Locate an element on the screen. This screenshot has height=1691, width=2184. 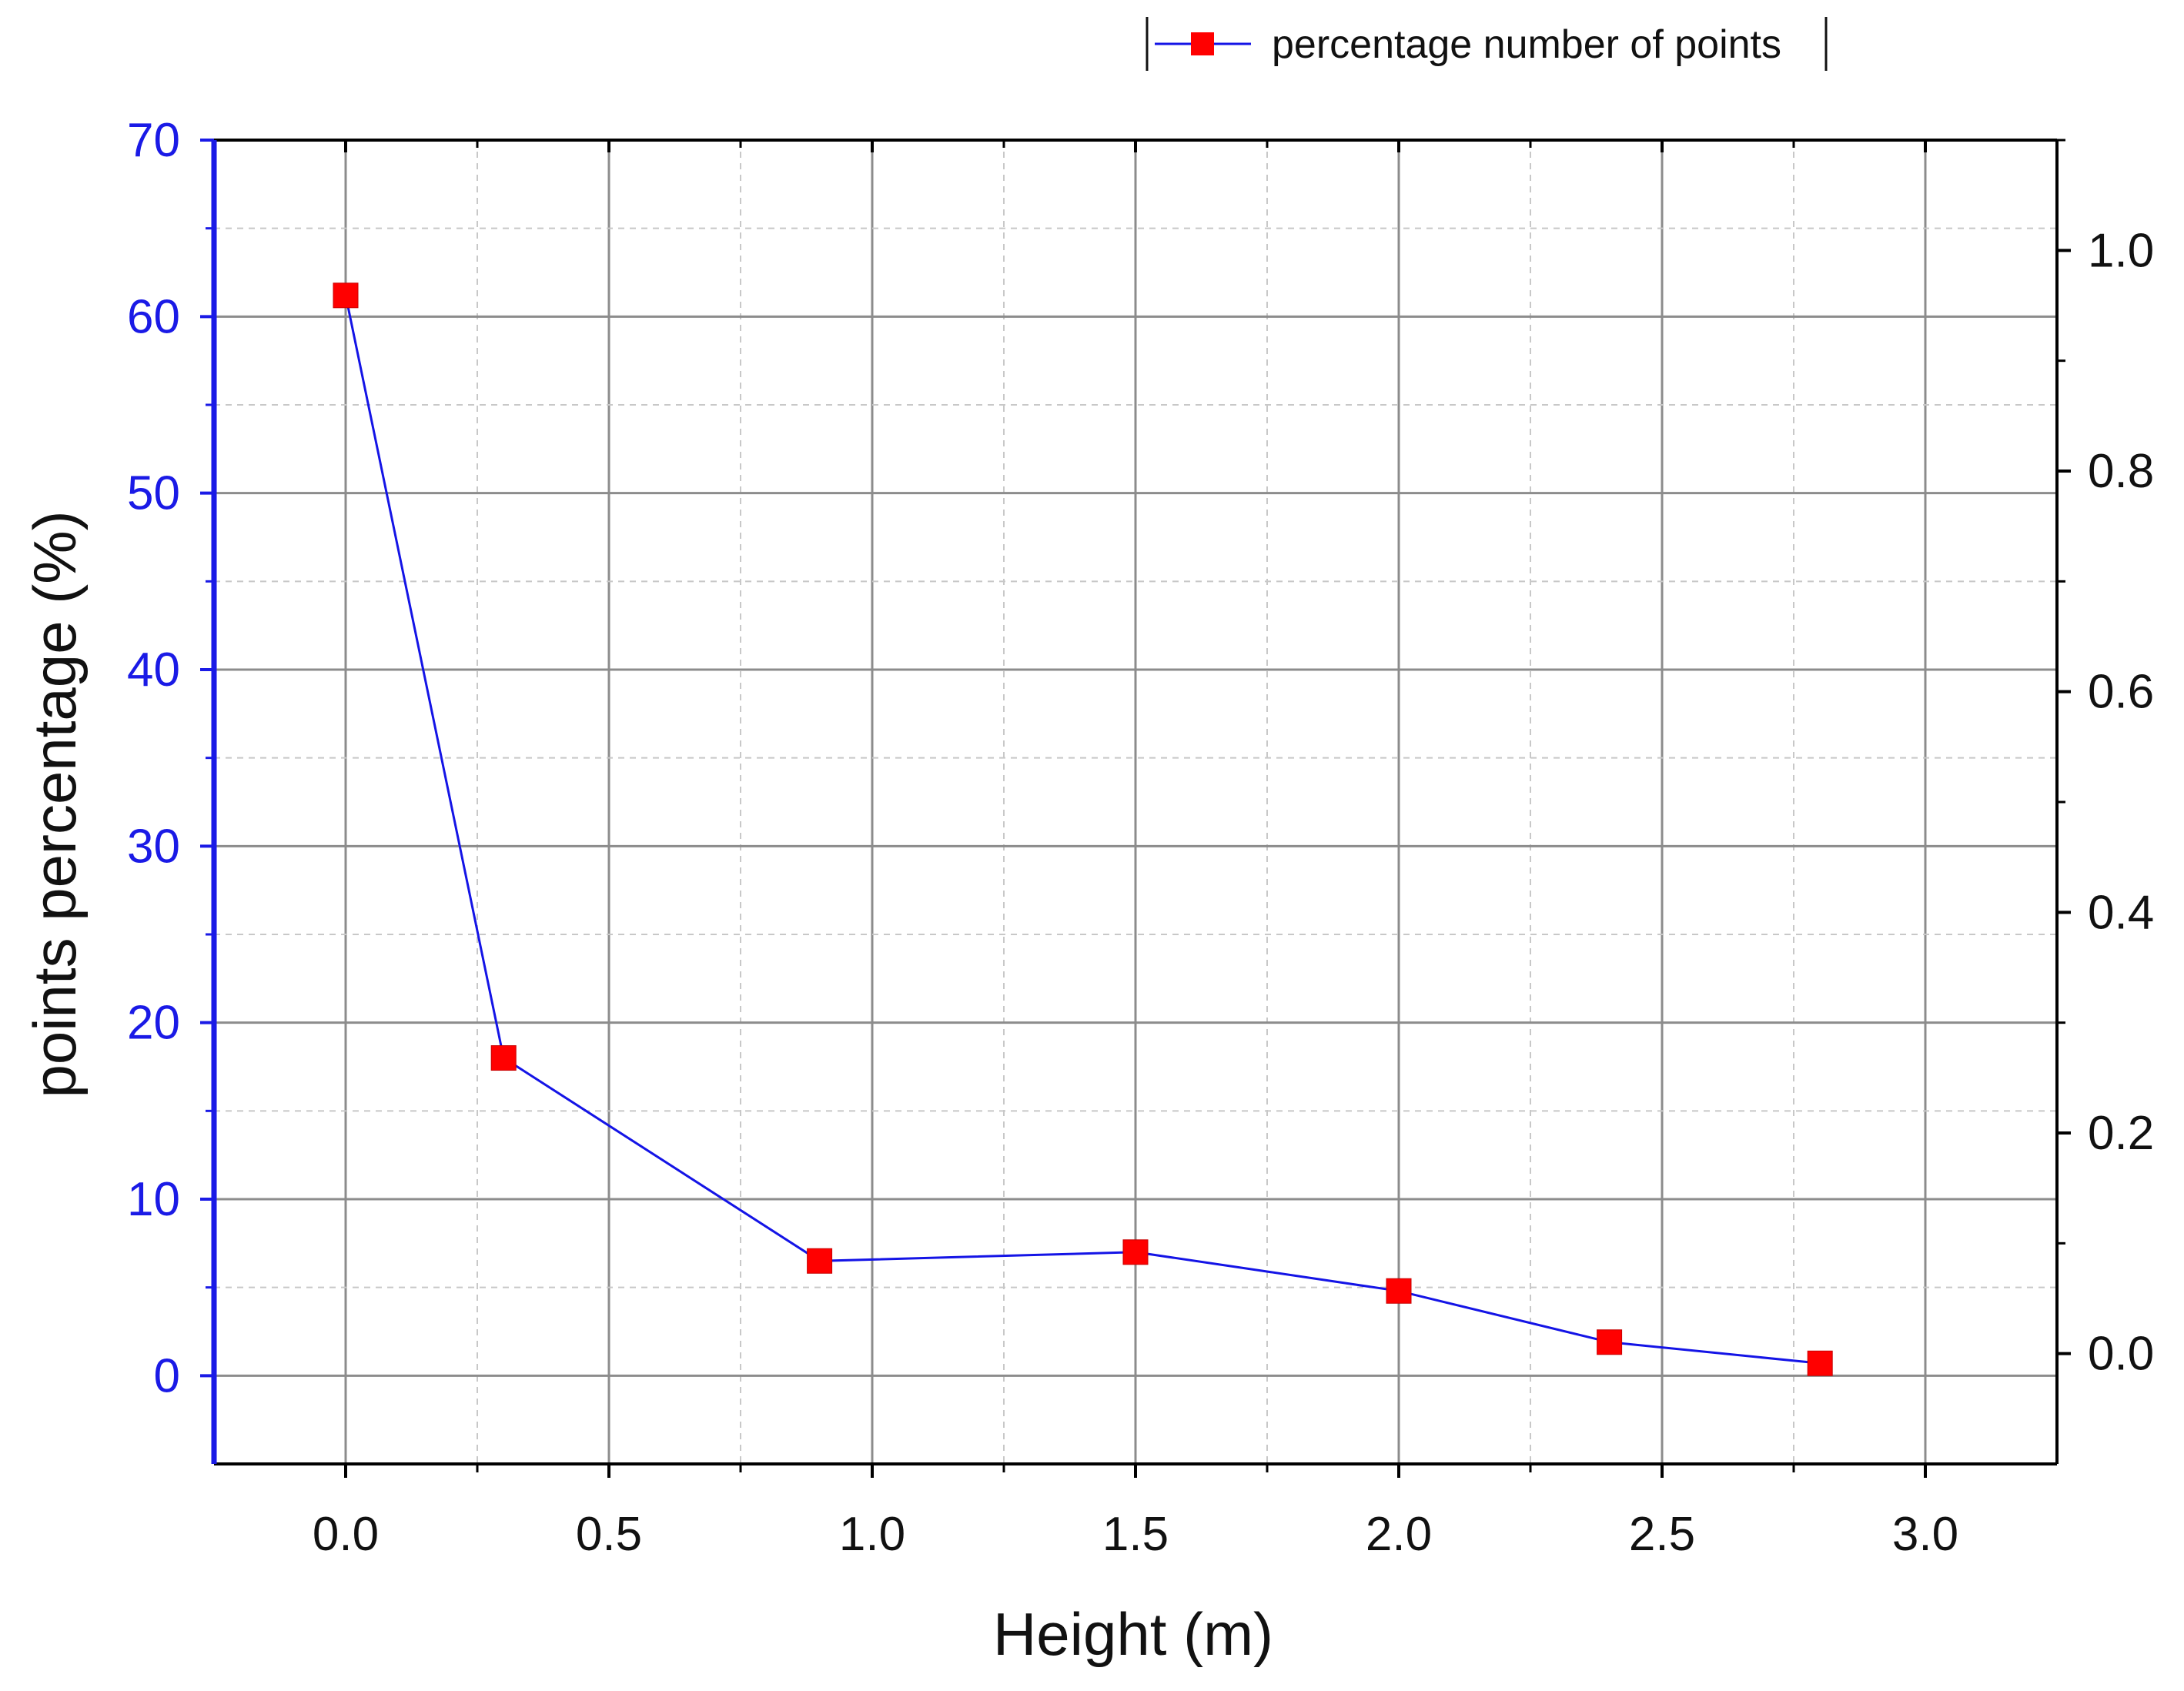
x-tick-label: 0.5 is located at coordinates (609, 1534).